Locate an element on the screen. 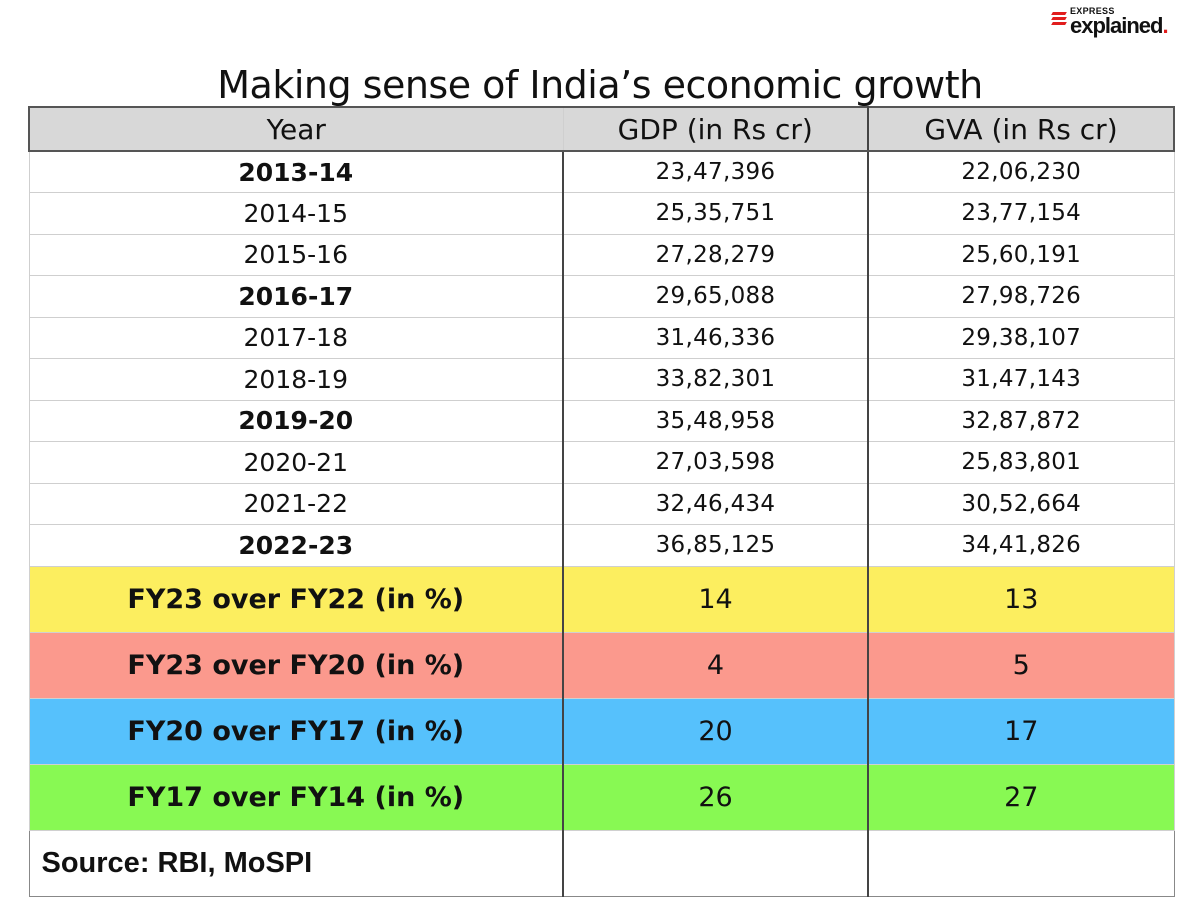 The image size is (1200, 920). growth-row: FY20 over FY17 (in %) 20 17 is located at coordinates (601, 731).